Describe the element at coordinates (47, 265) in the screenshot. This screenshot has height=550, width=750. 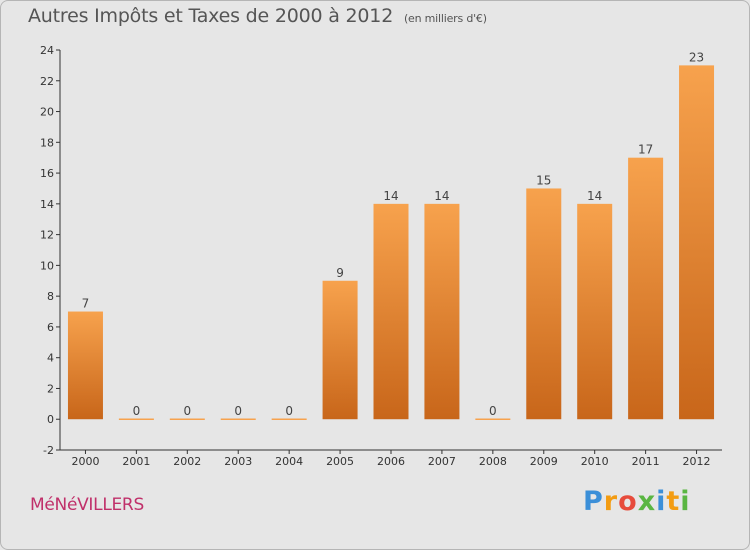
I see `y-tick-label: 10` at that location.